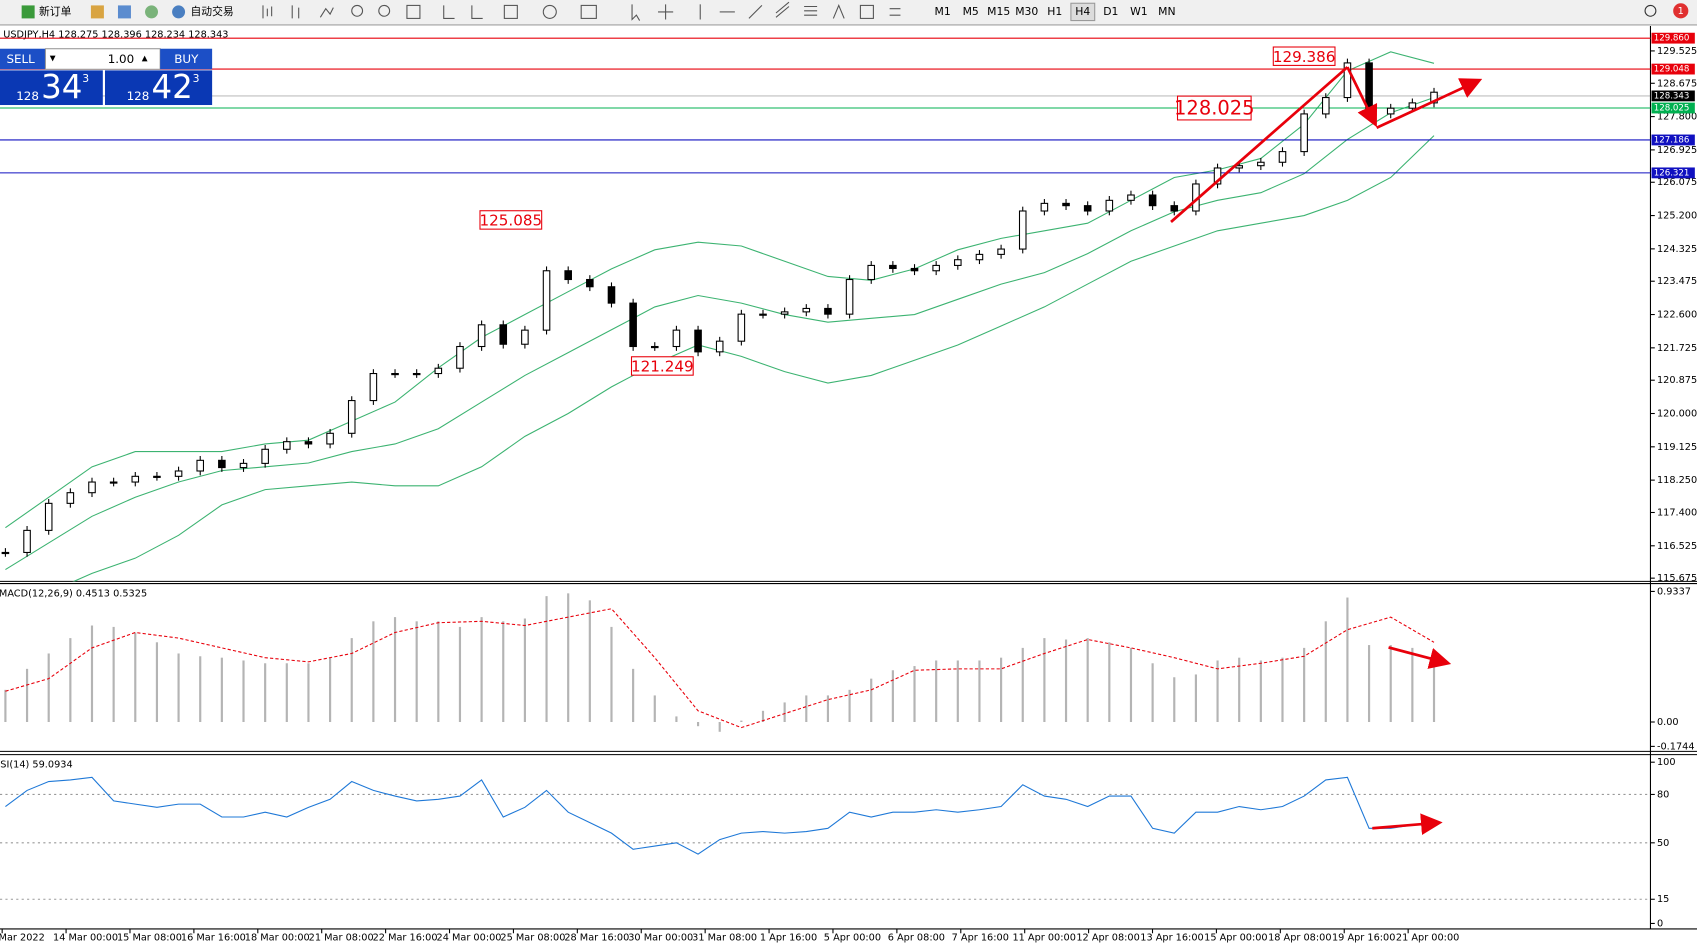 This screenshot has height=943, width=1697. Describe the element at coordinates (720, 815) in the screenshot. I see `rsi-line` at that location.